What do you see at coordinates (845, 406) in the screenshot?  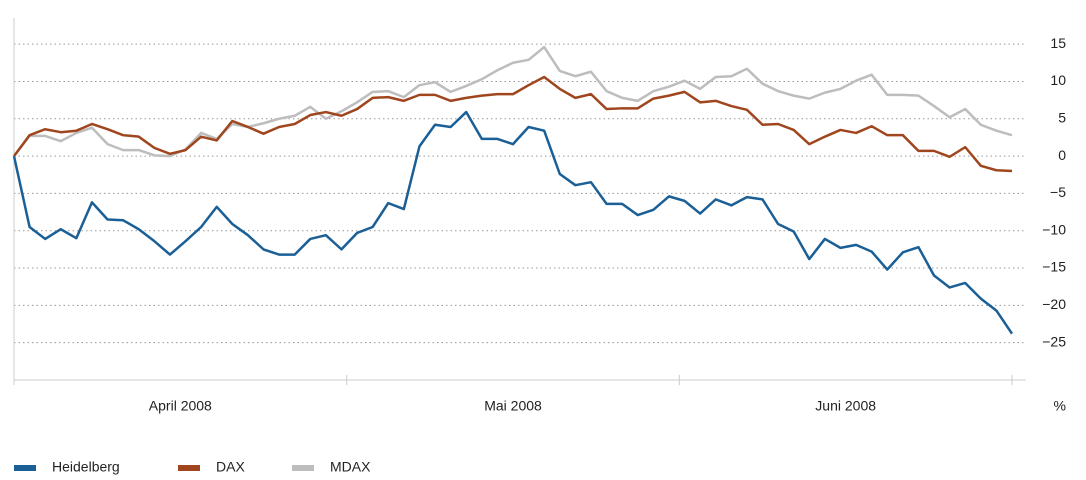 I see `x-tick-label: Juni 2008` at bounding box center [845, 406].